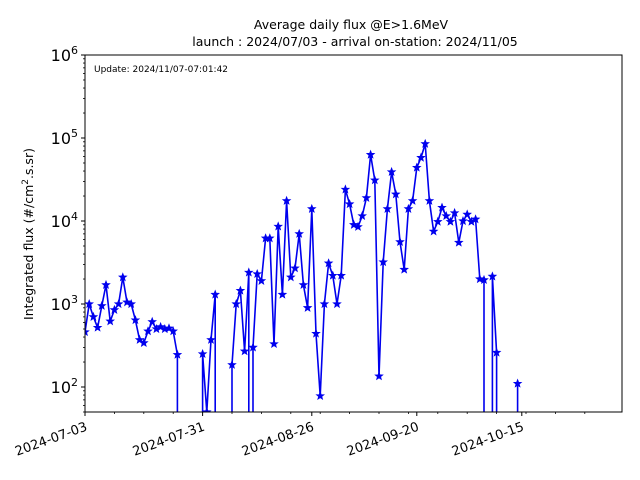 This screenshot has width=640, height=480. I want to click on y-tick-label: 10⁴, so click(64, 220).